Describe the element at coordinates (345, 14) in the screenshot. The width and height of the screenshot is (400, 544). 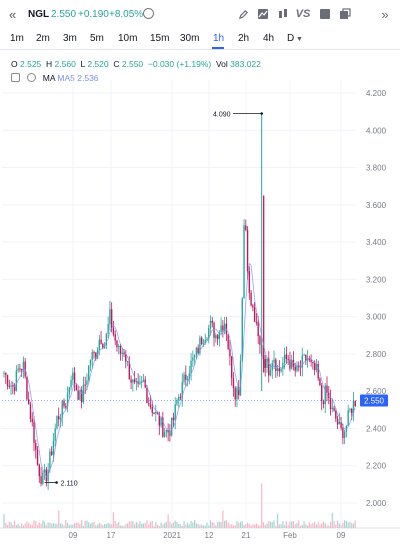
I see `layout-icon` at that location.